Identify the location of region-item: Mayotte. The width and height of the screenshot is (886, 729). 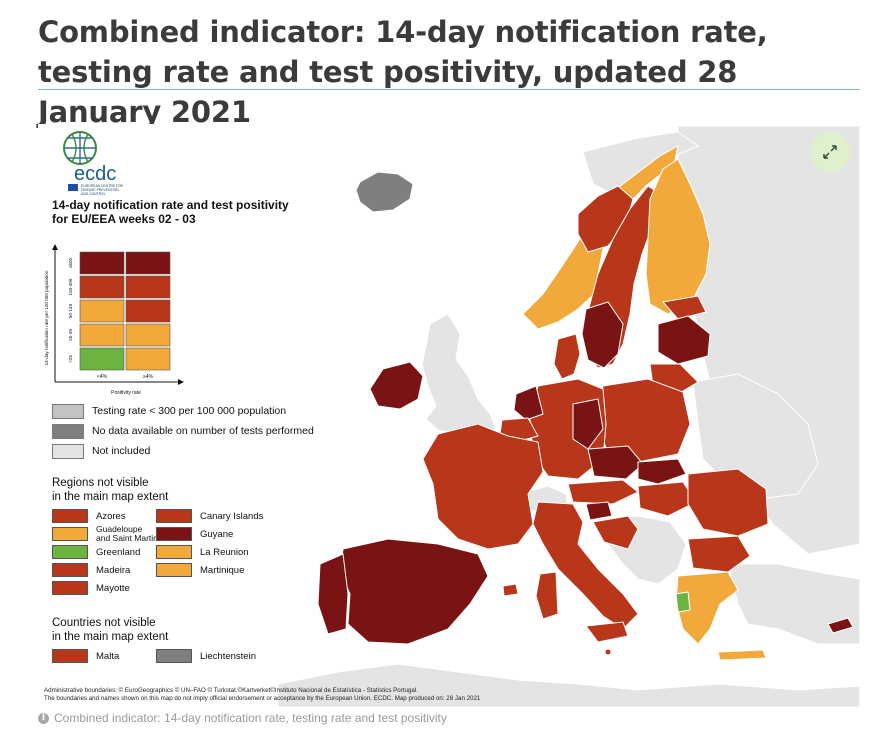
(91, 588).